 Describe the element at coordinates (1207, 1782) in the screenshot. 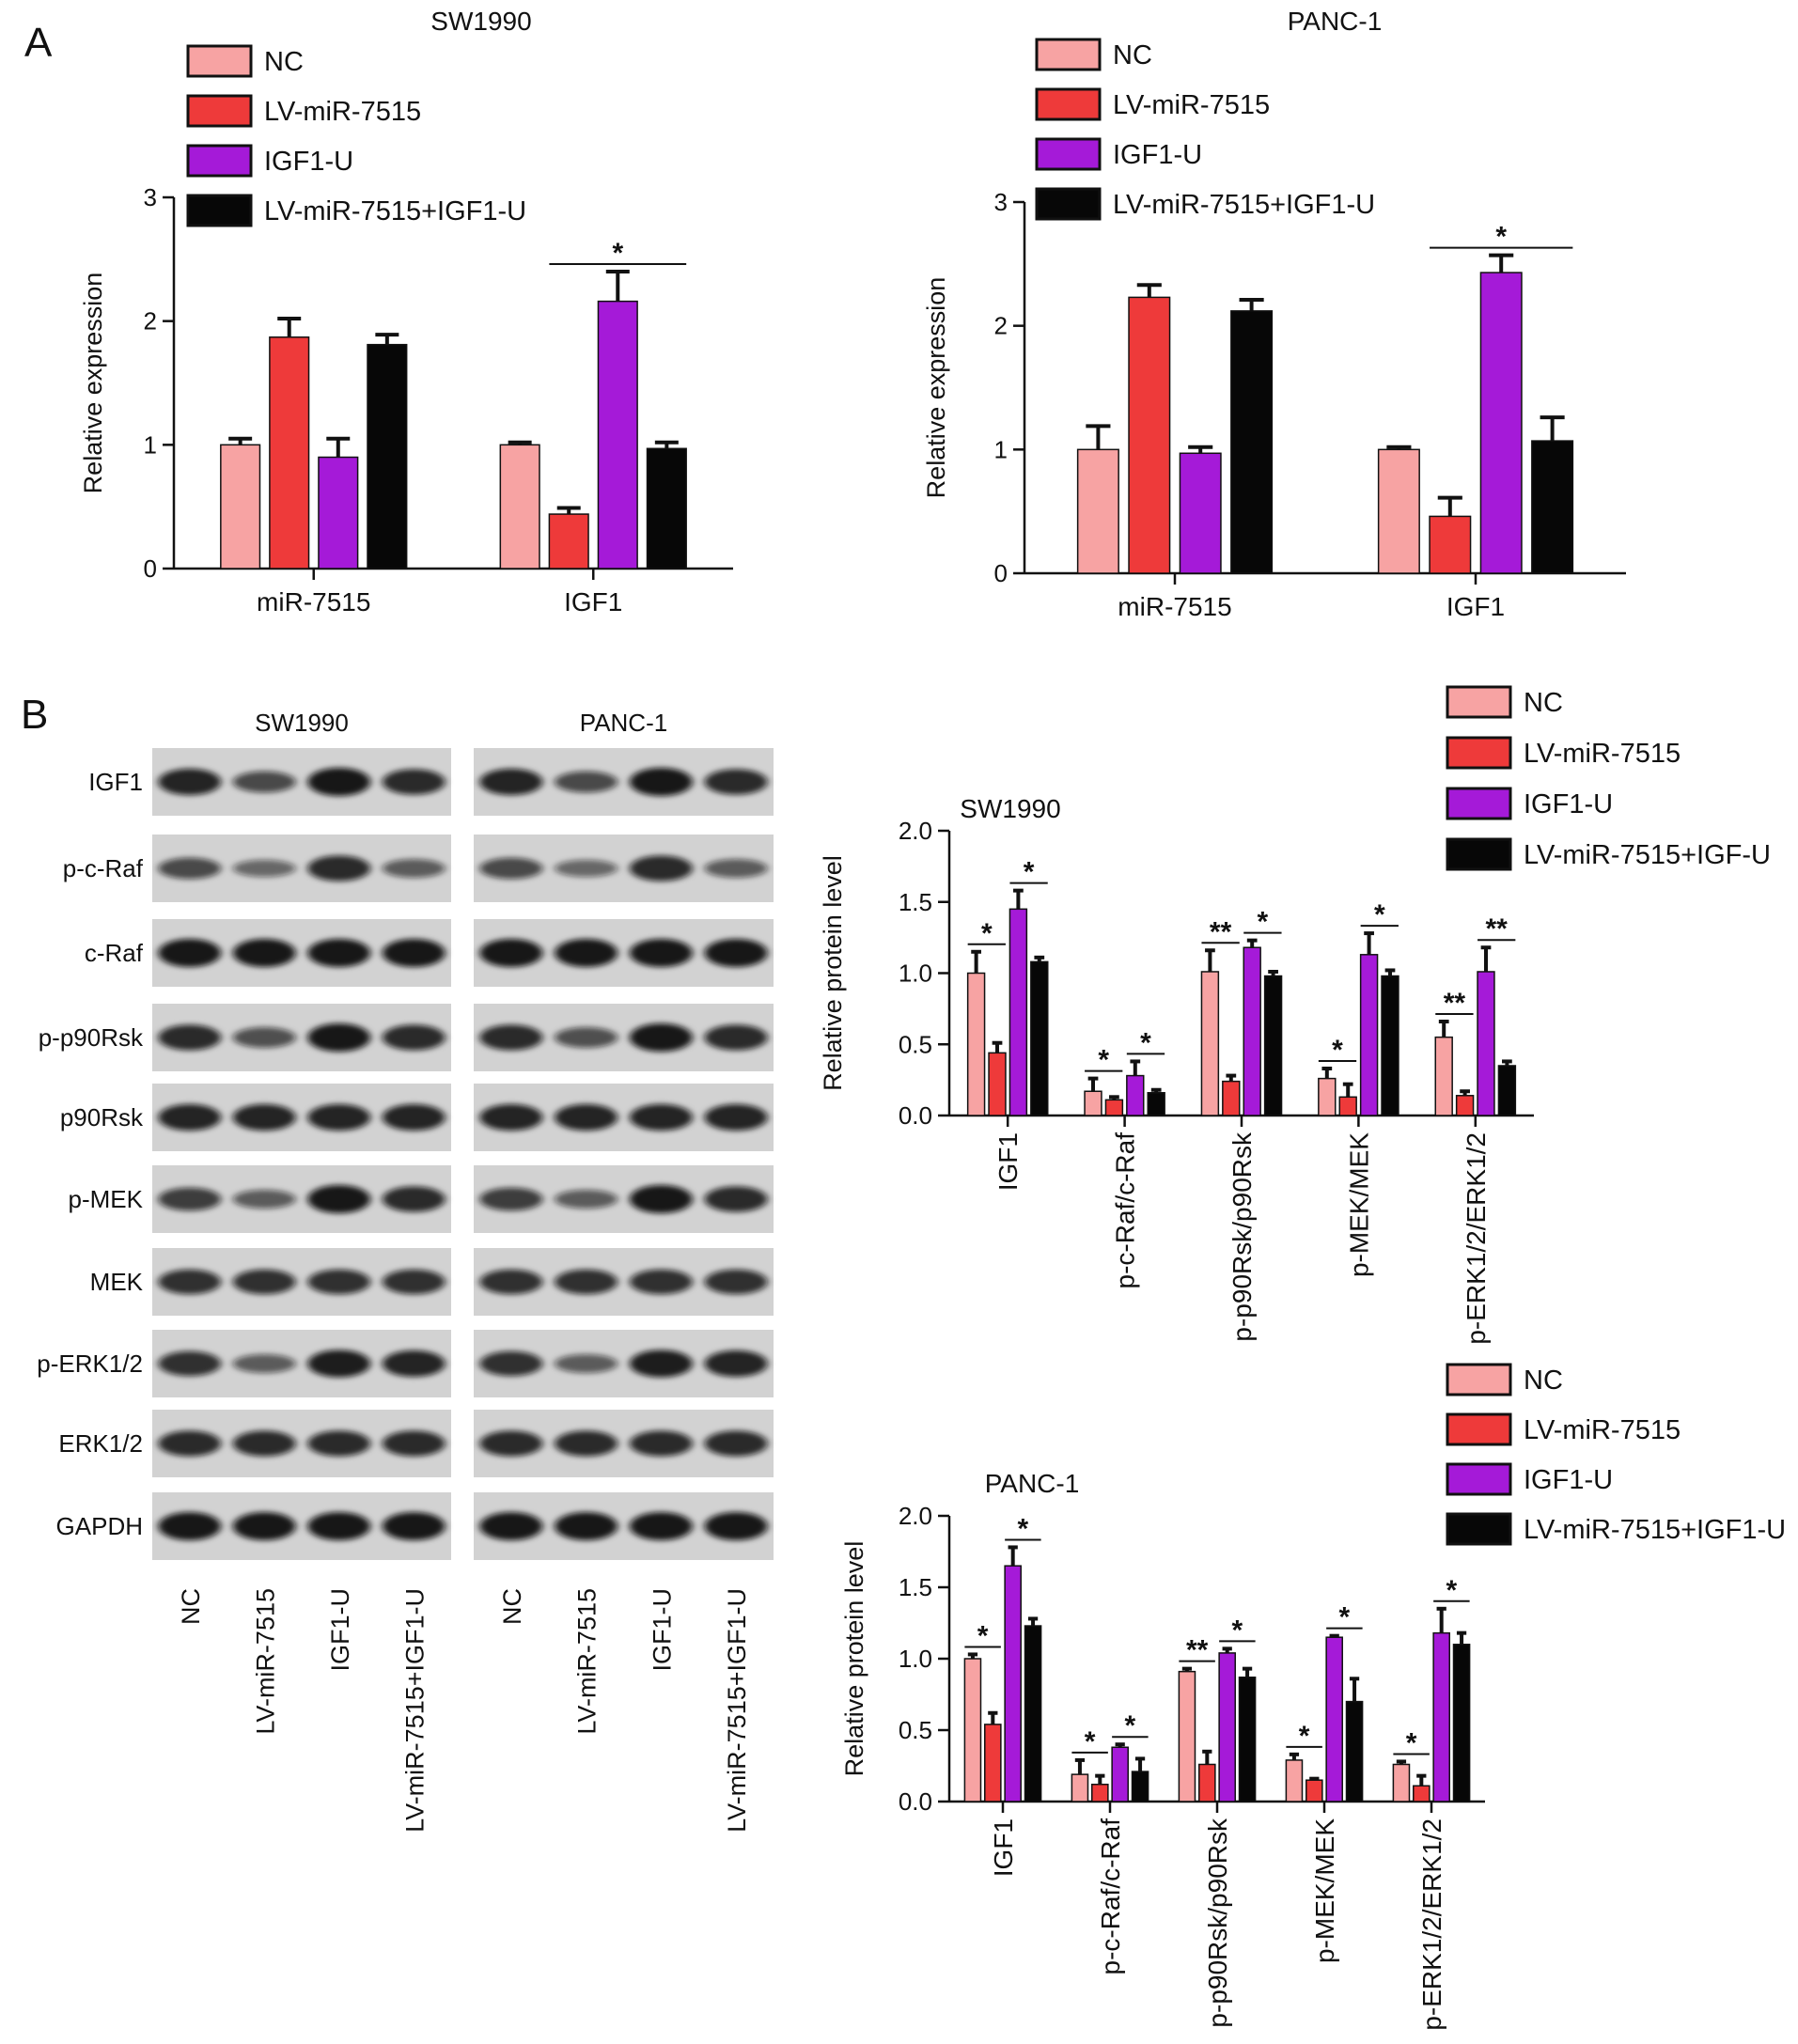

I see `bar-lv-mir-7515-p-p90rsk-p90rsk` at that location.